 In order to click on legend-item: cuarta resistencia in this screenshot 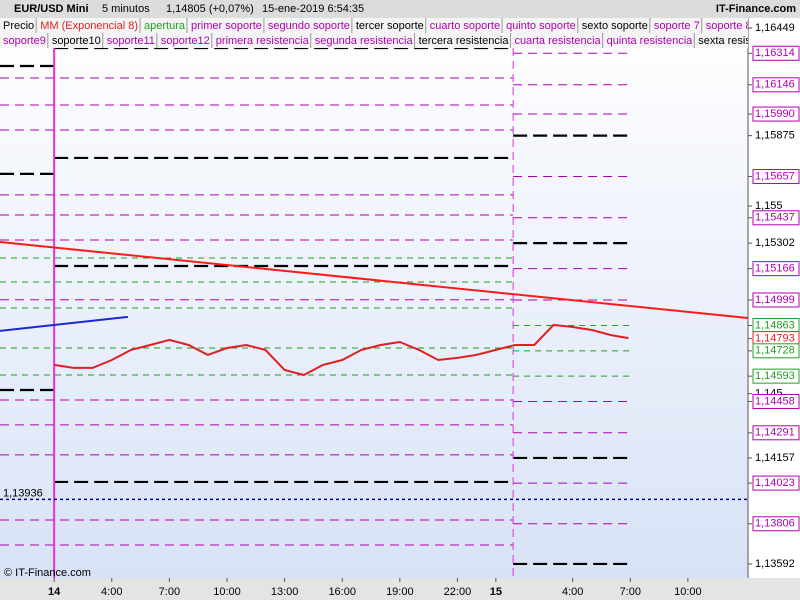, I will do `click(557, 41)`.